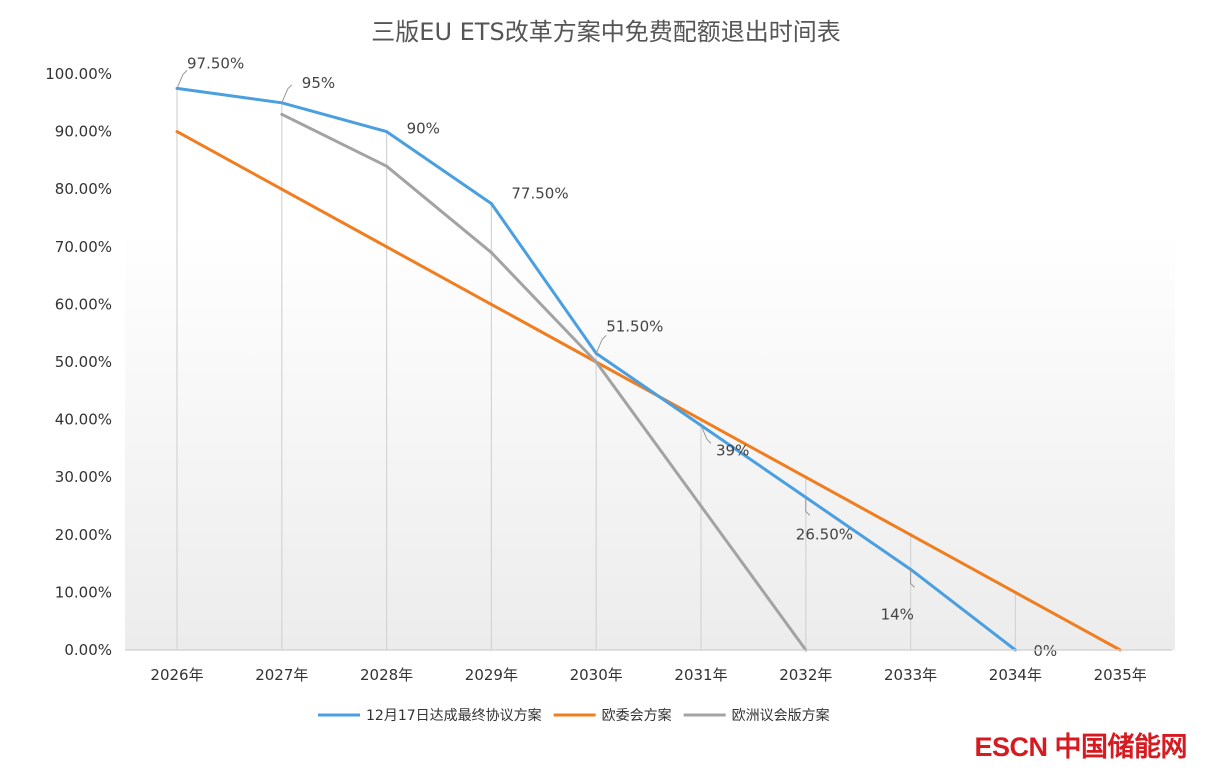 This screenshot has height=778, width=1213. What do you see at coordinates (88, 650) in the screenshot?
I see `y-tick-label: 0.00%` at bounding box center [88, 650].